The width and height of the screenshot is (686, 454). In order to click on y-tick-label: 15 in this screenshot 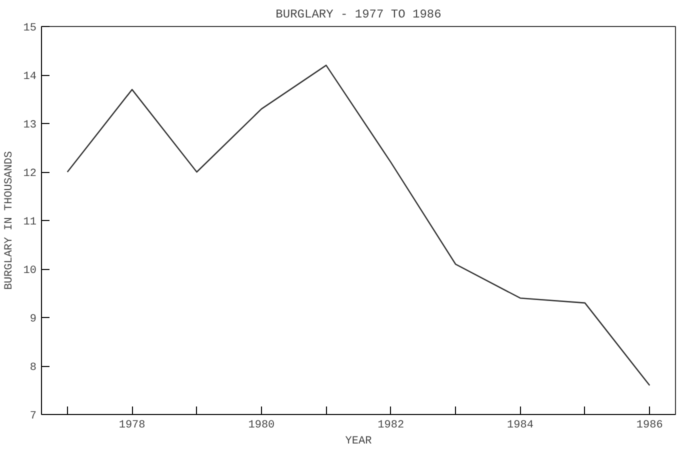, I will do `click(29, 28)`.